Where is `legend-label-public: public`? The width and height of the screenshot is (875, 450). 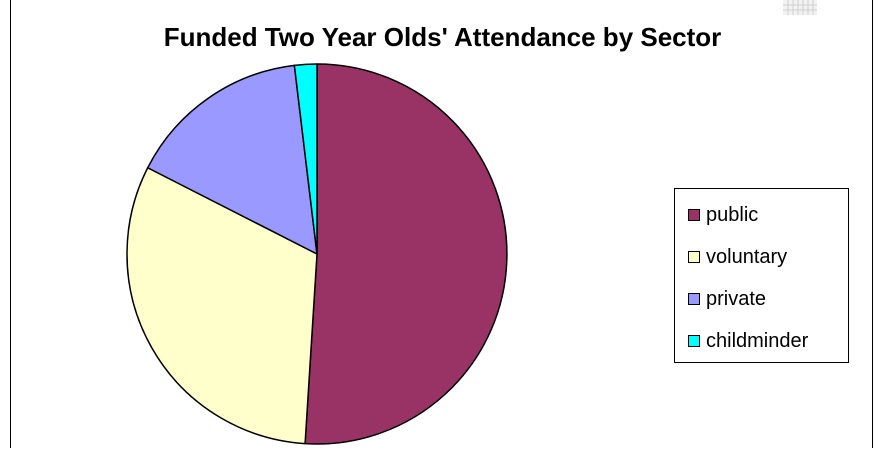
legend-label-public: public is located at coordinates (732, 214).